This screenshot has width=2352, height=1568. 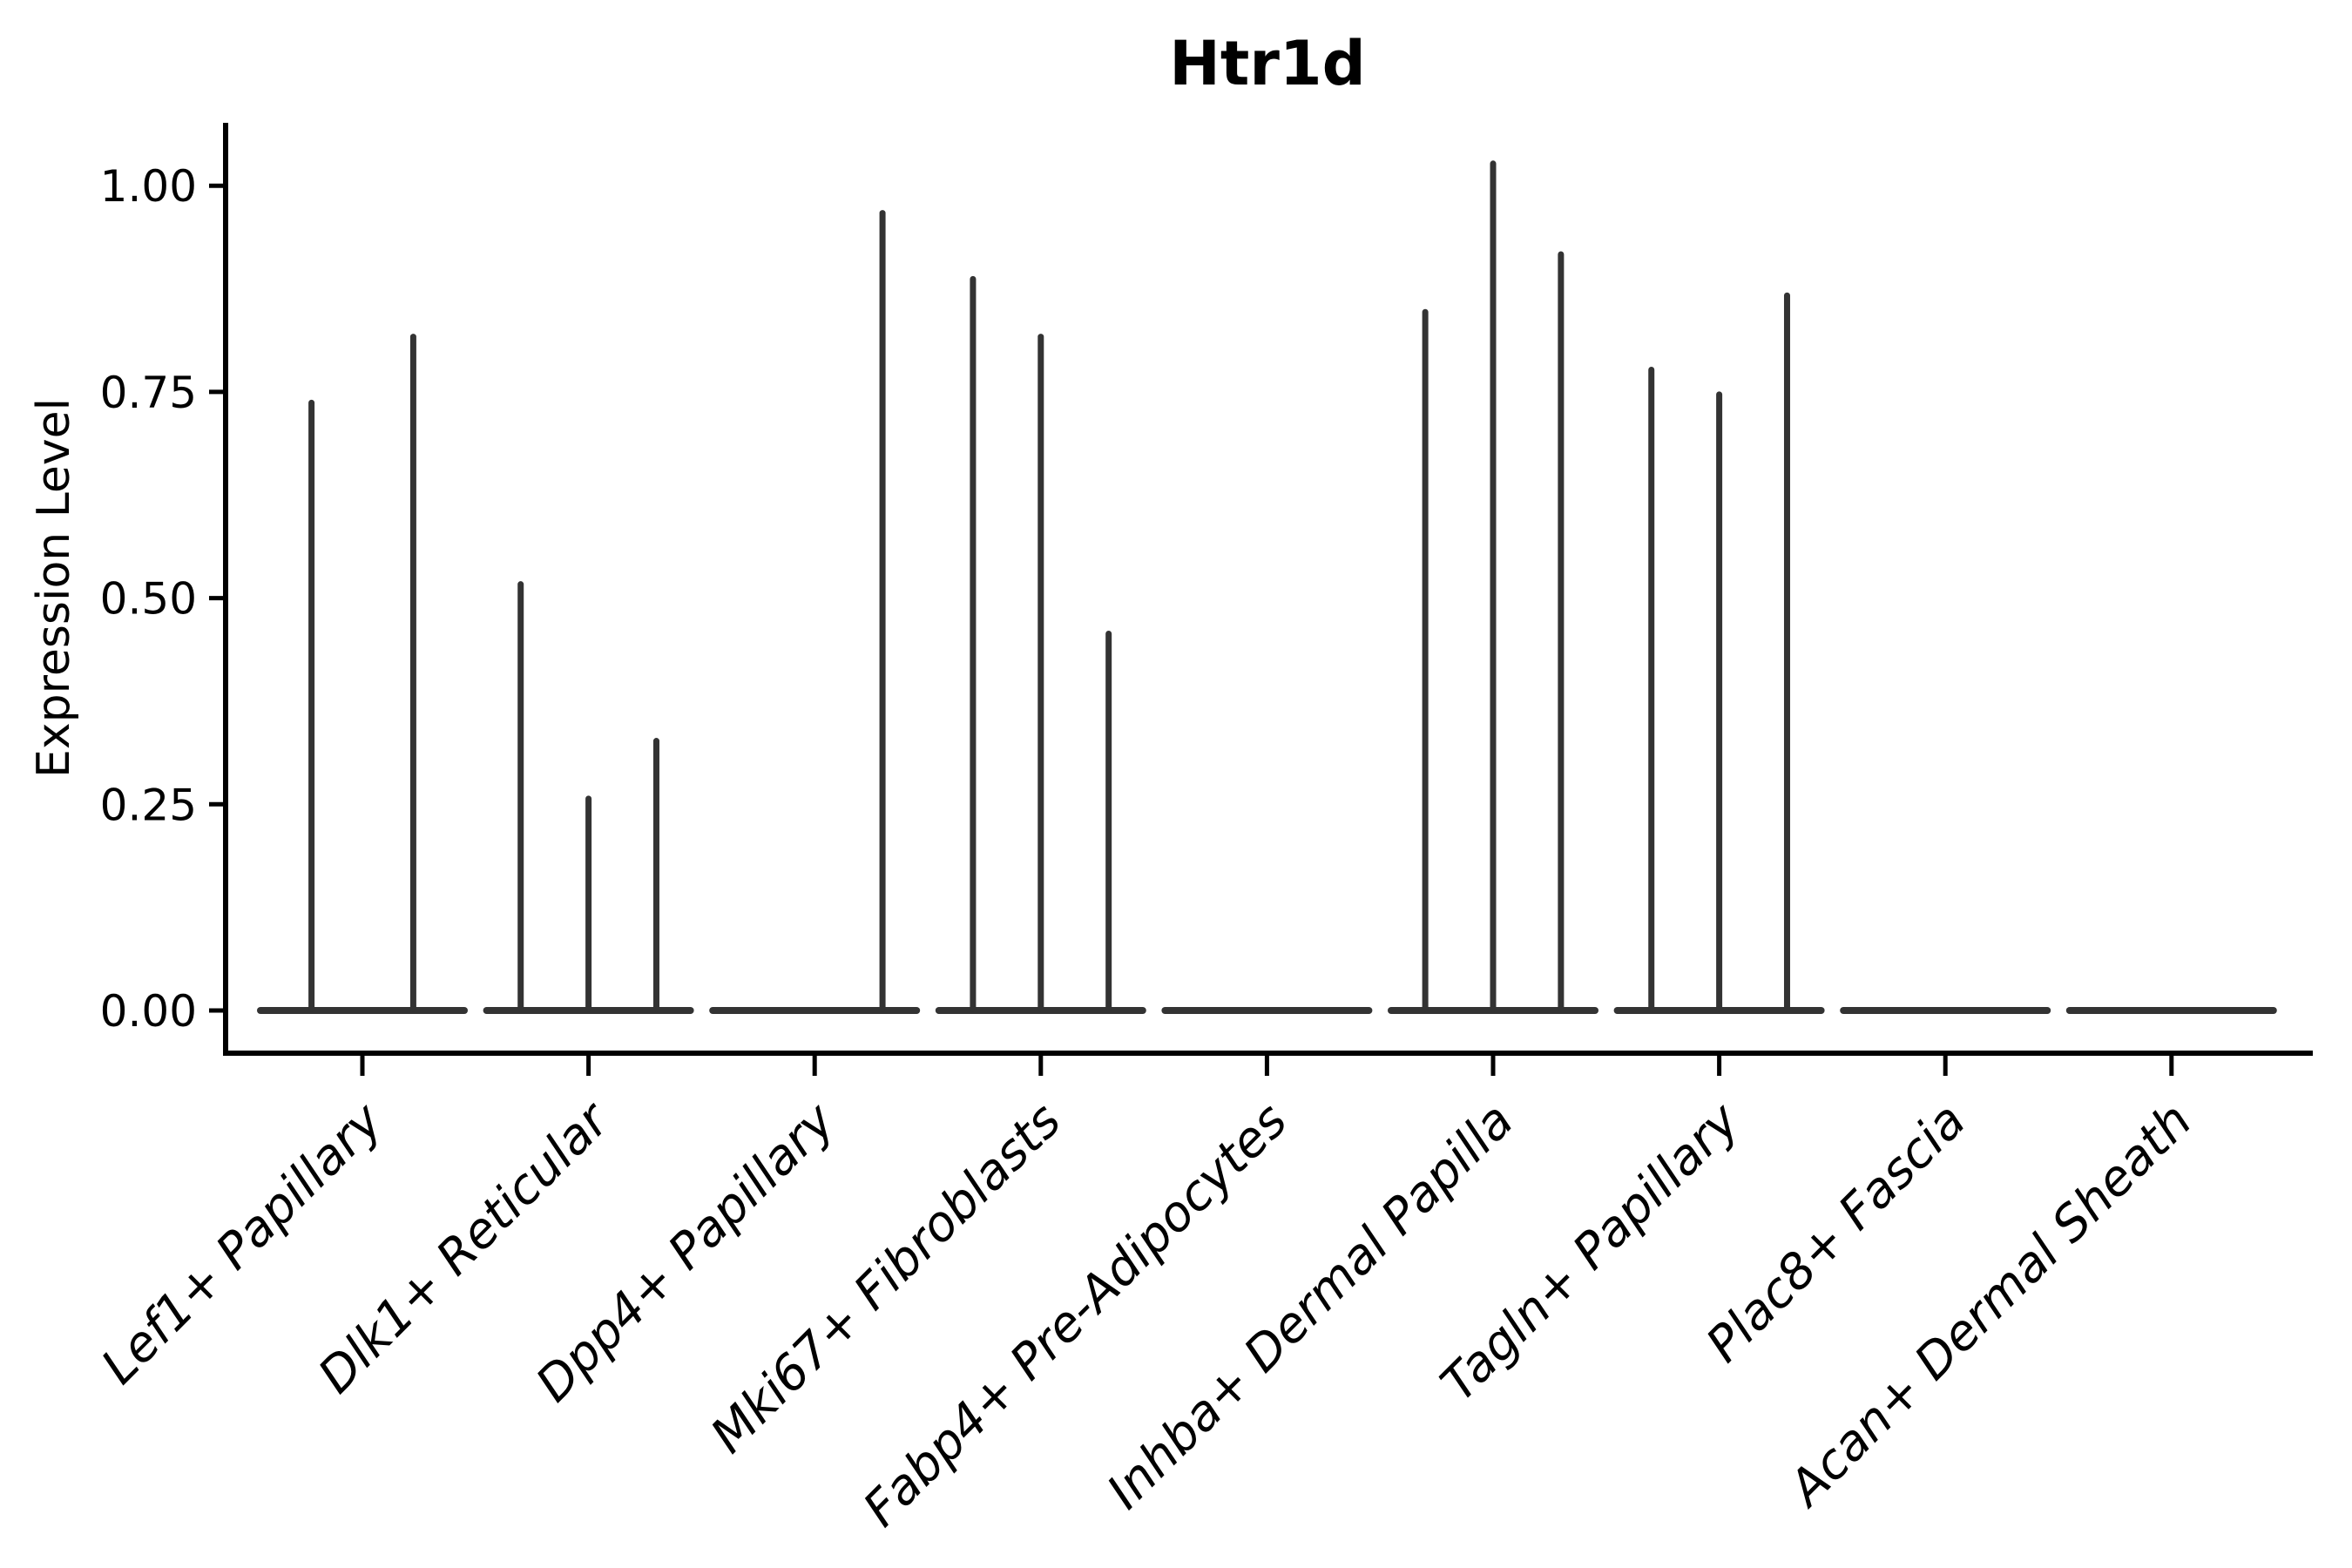 I want to click on y-tick-label: 0.00, so click(x=148, y=1012).